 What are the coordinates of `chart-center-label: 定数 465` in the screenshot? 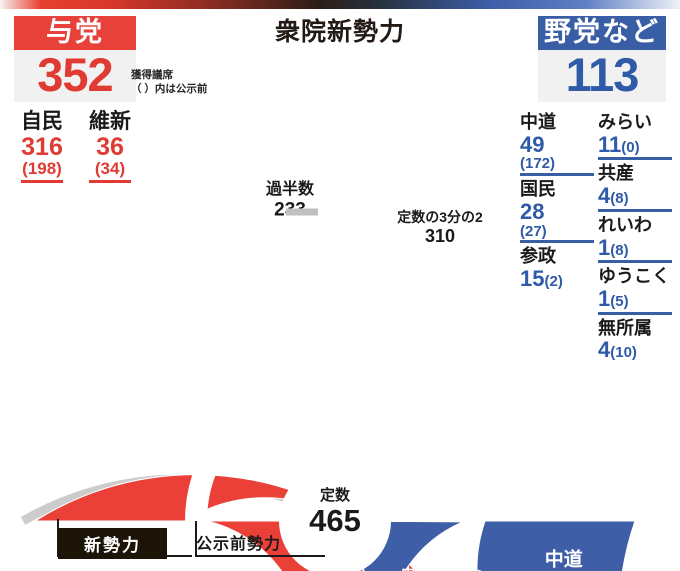 It's located at (335, 512).